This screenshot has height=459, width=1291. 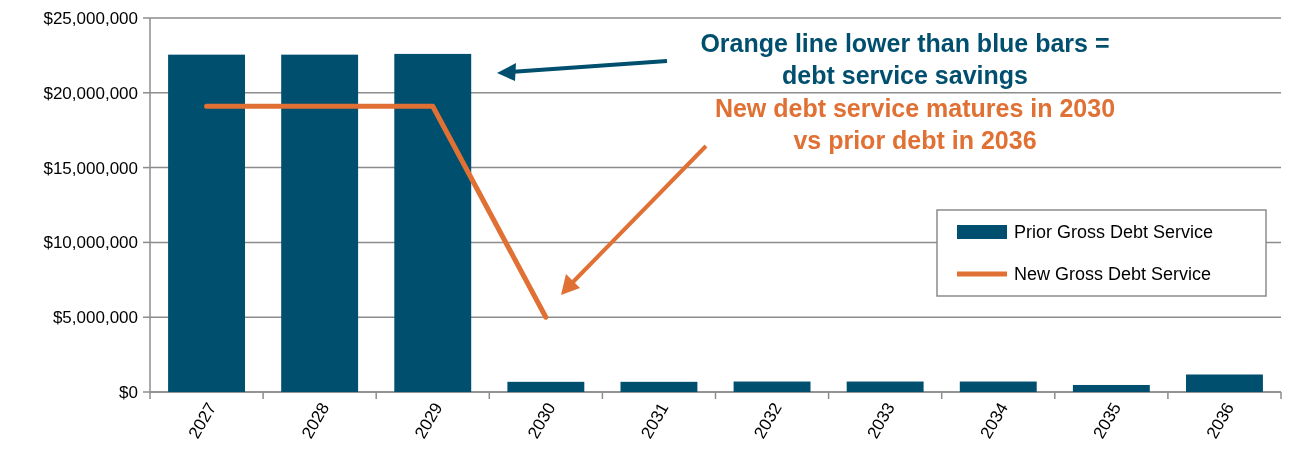 I want to click on y-tick-label: $5,000,000, so click(x=95, y=318).